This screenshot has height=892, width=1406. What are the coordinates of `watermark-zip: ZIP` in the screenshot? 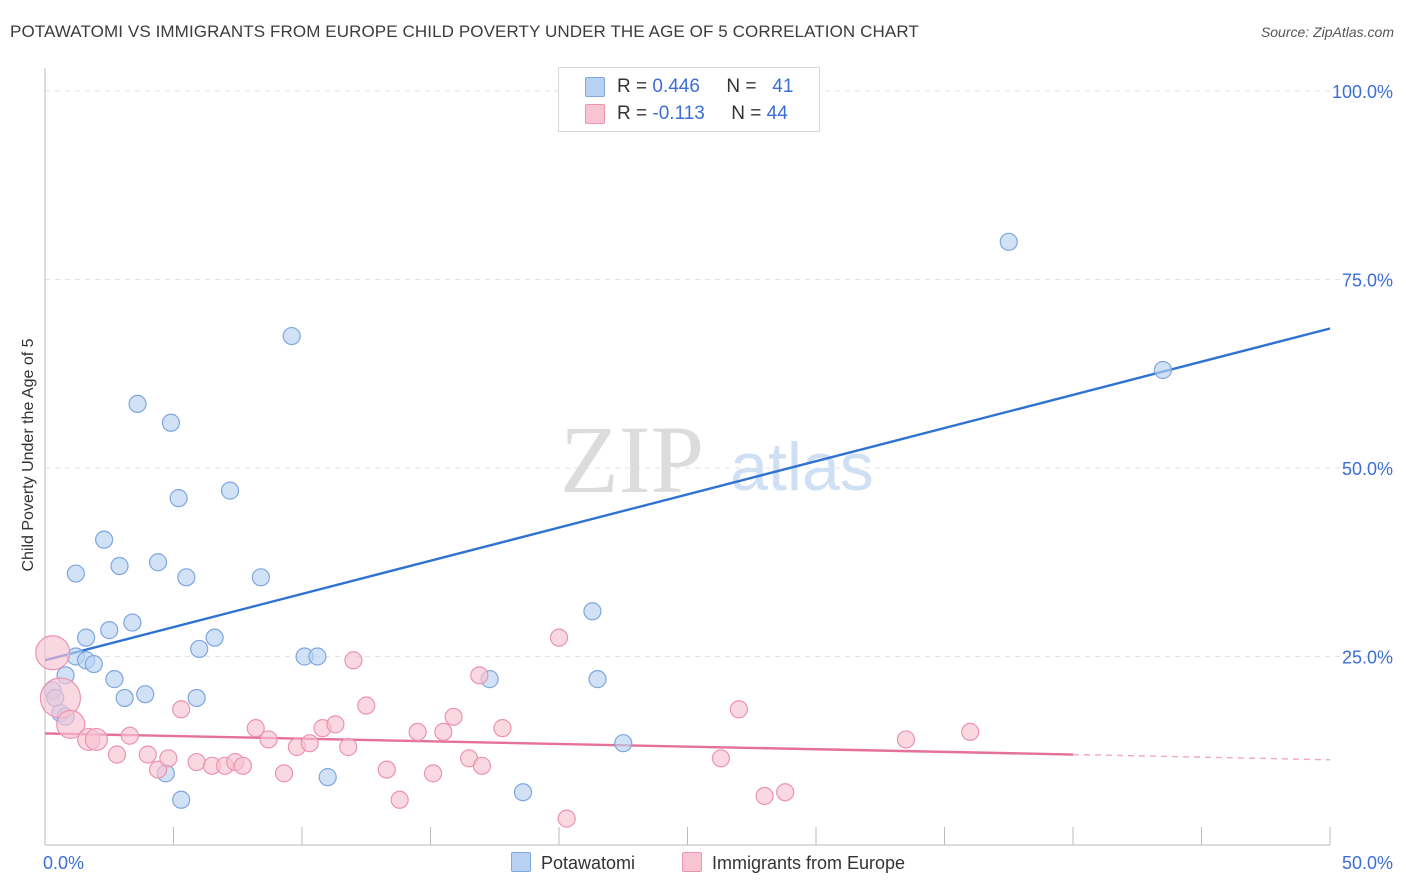 It's located at (632, 459).